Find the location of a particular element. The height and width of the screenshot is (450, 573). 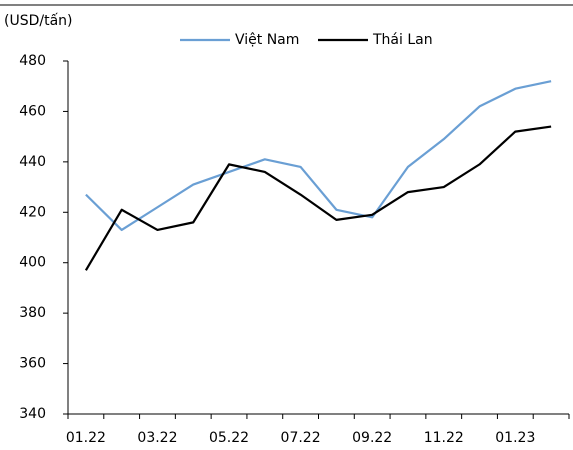

y-tick-label: 420 is located at coordinates (32, 212).